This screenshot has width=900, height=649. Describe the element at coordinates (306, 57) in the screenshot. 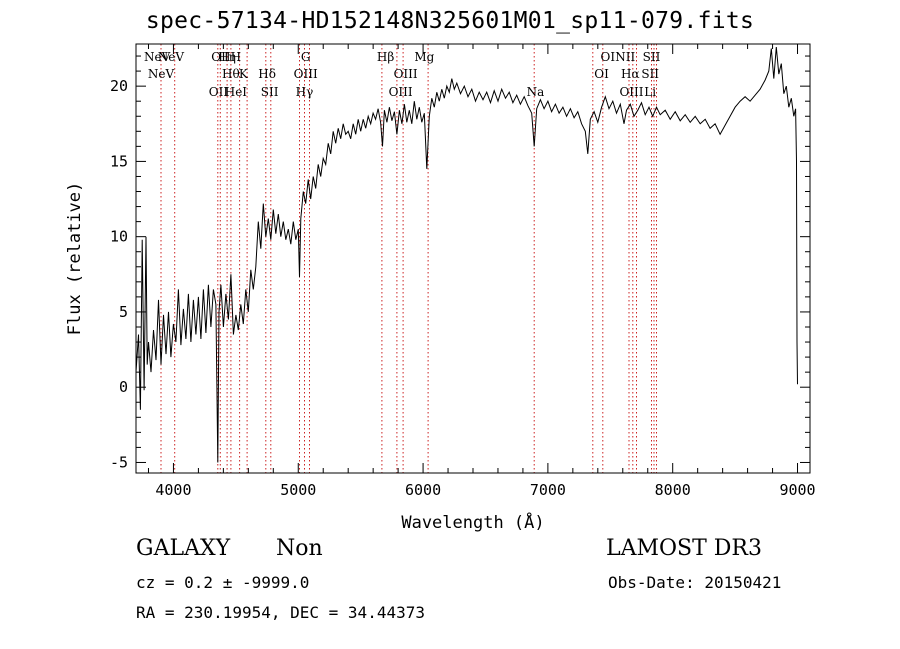

I see `line-label: G` at that location.